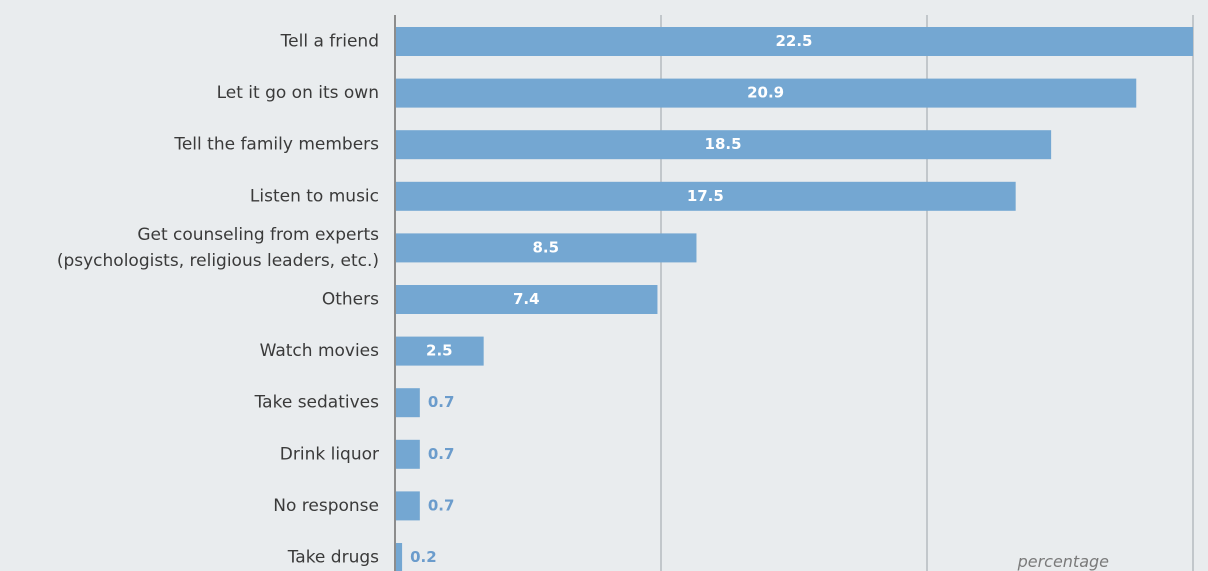  What do you see at coordinates (314, 196) in the screenshot?
I see `category-label-3: Listen to music` at bounding box center [314, 196].